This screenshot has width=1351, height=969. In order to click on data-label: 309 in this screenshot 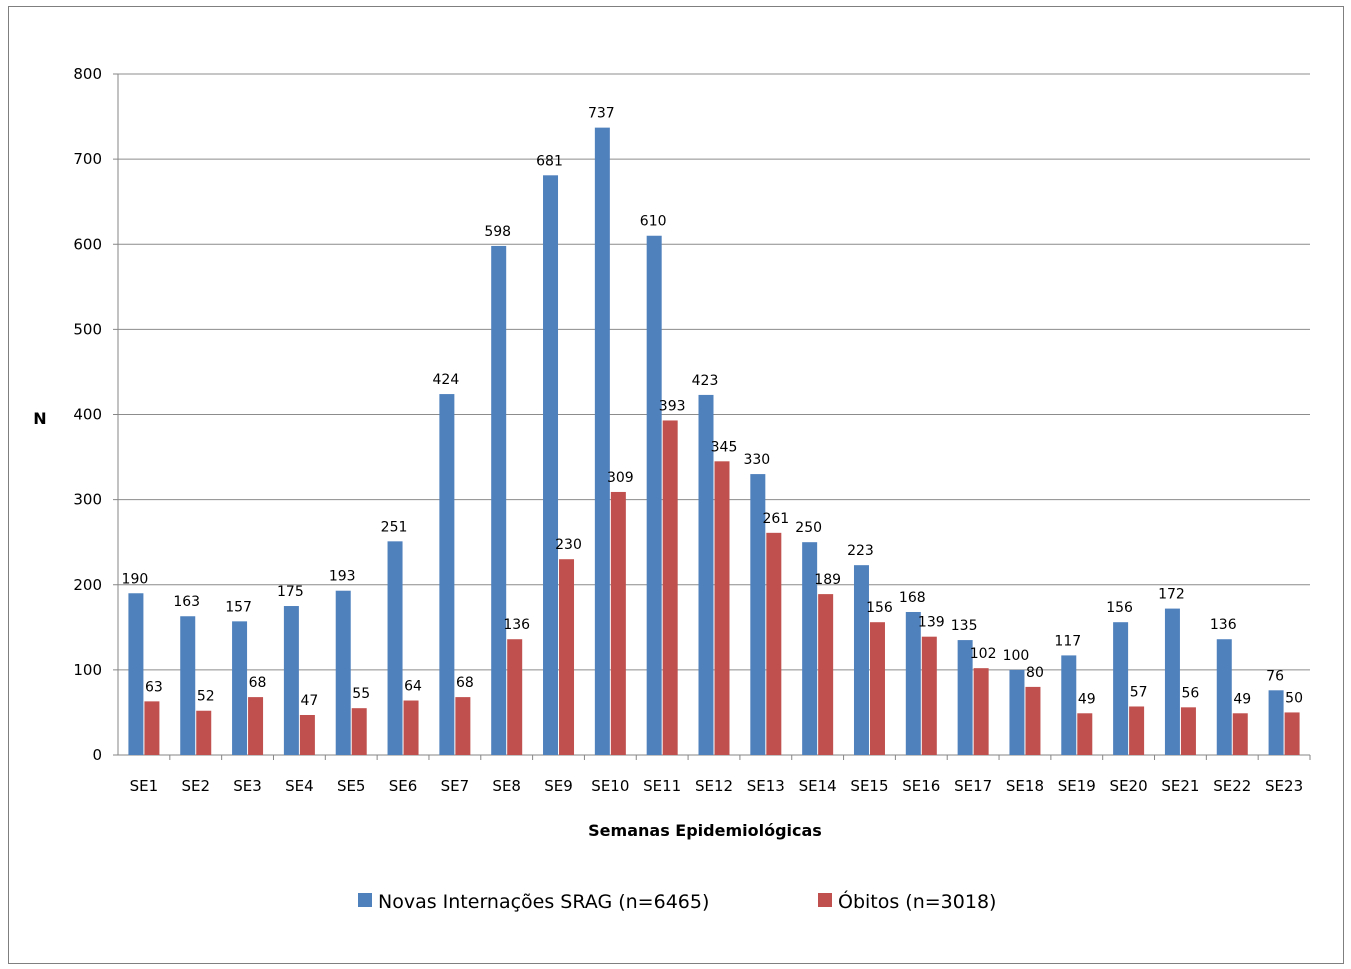, I will do `click(620, 478)`.